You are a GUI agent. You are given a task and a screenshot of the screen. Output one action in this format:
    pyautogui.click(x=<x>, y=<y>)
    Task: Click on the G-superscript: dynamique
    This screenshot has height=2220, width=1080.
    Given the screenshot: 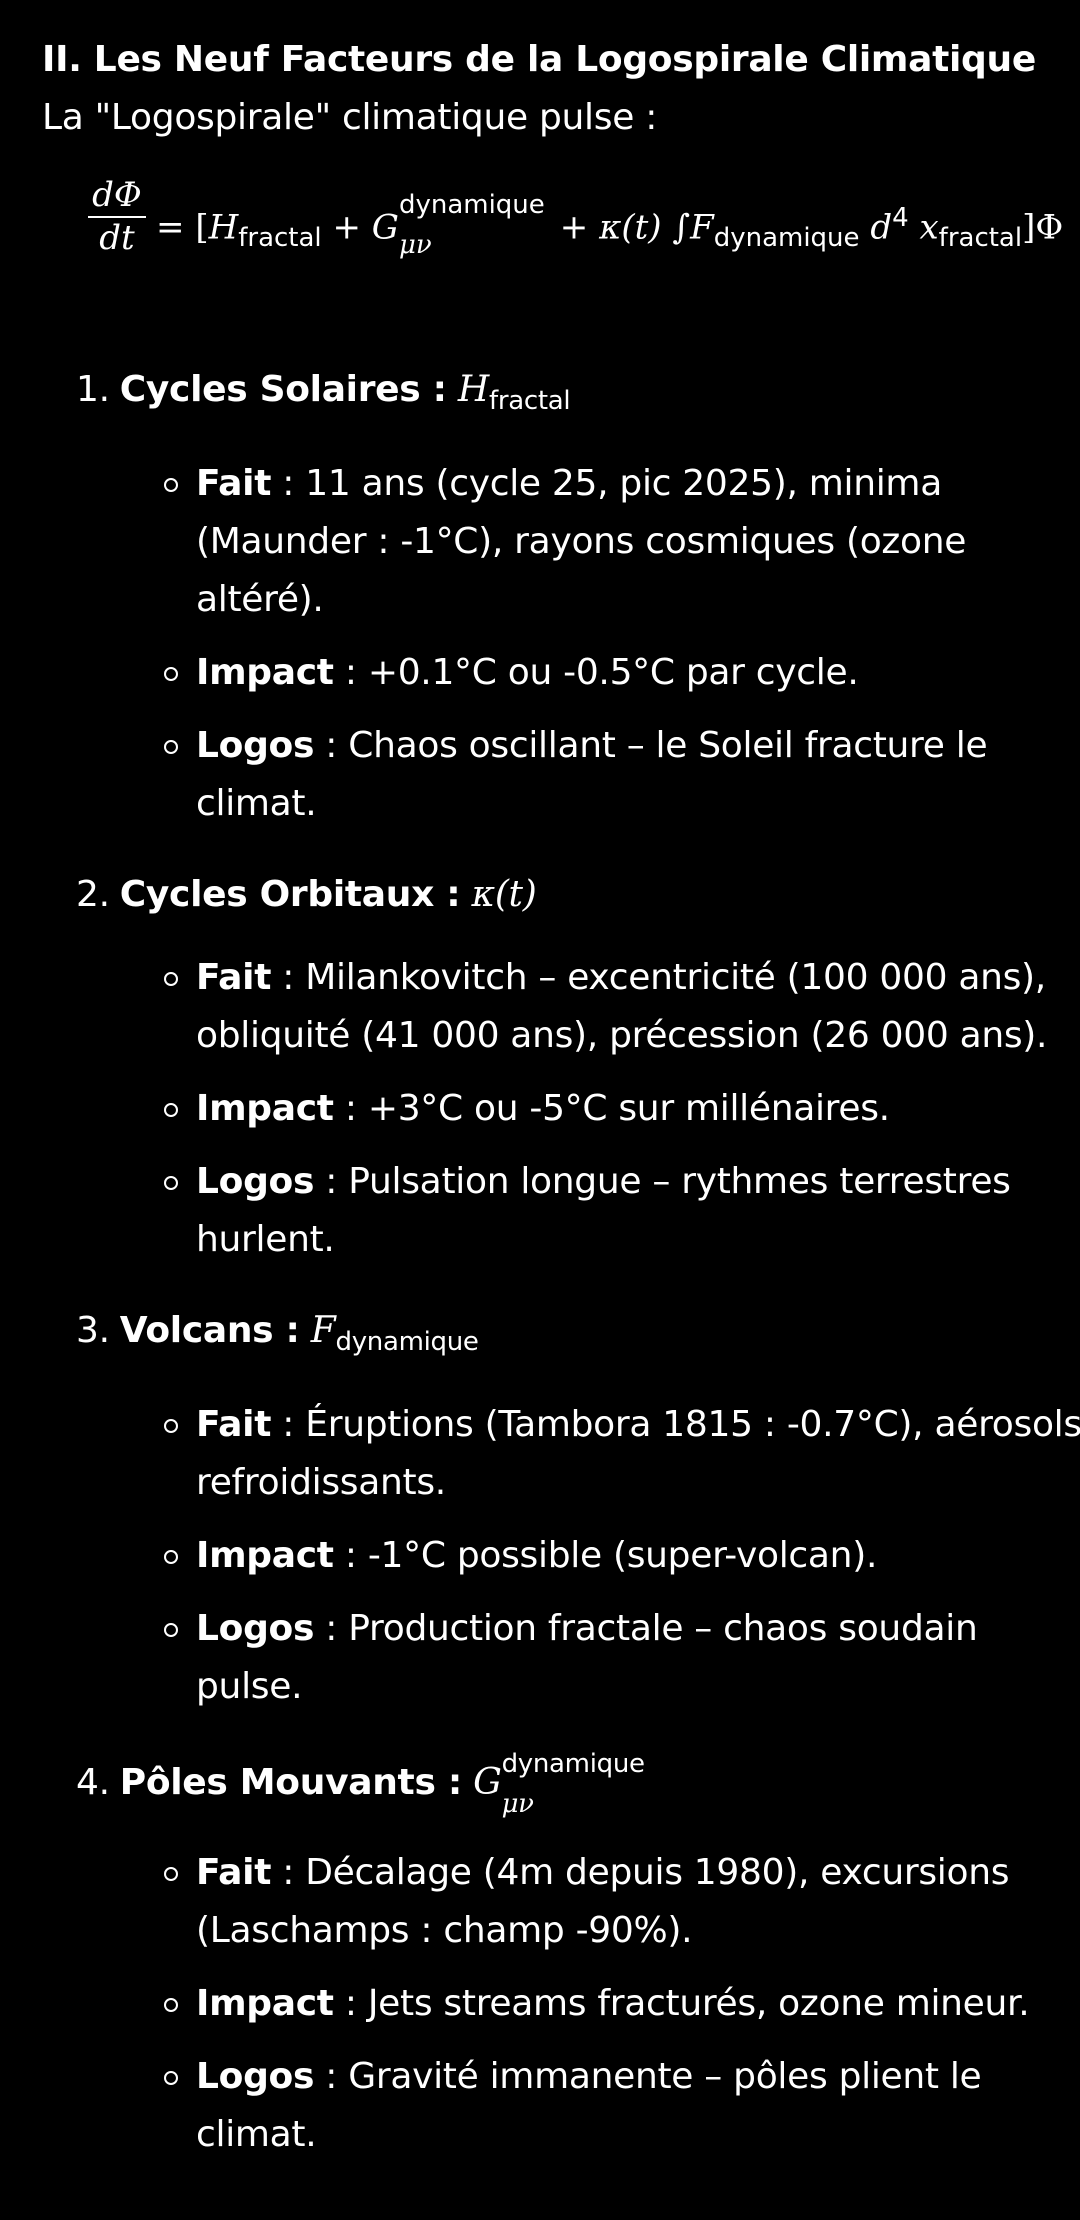 What is the action you would take?
    pyautogui.click(x=471, y=204)
    